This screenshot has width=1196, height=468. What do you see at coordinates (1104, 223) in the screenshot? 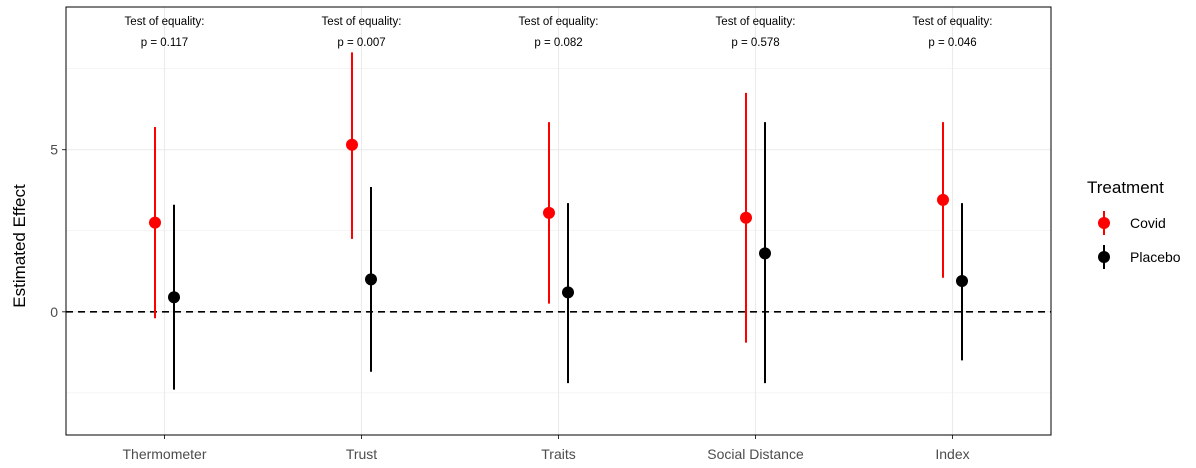
I see `legend-key-point-covid` at bounding box center [1104, 223].